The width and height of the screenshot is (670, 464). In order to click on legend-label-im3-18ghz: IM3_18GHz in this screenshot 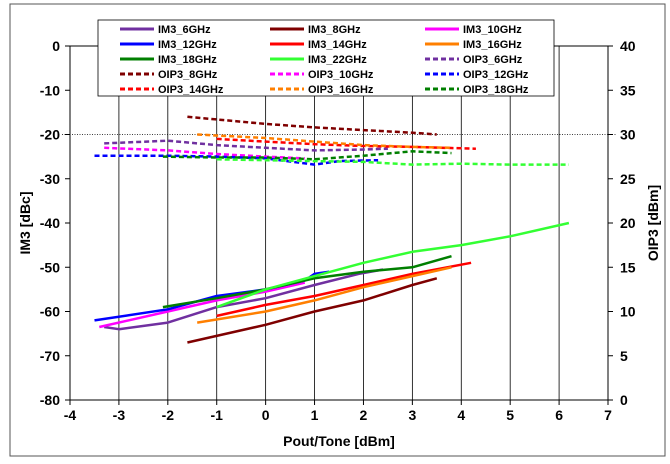, I will do `click(187, 60)`.